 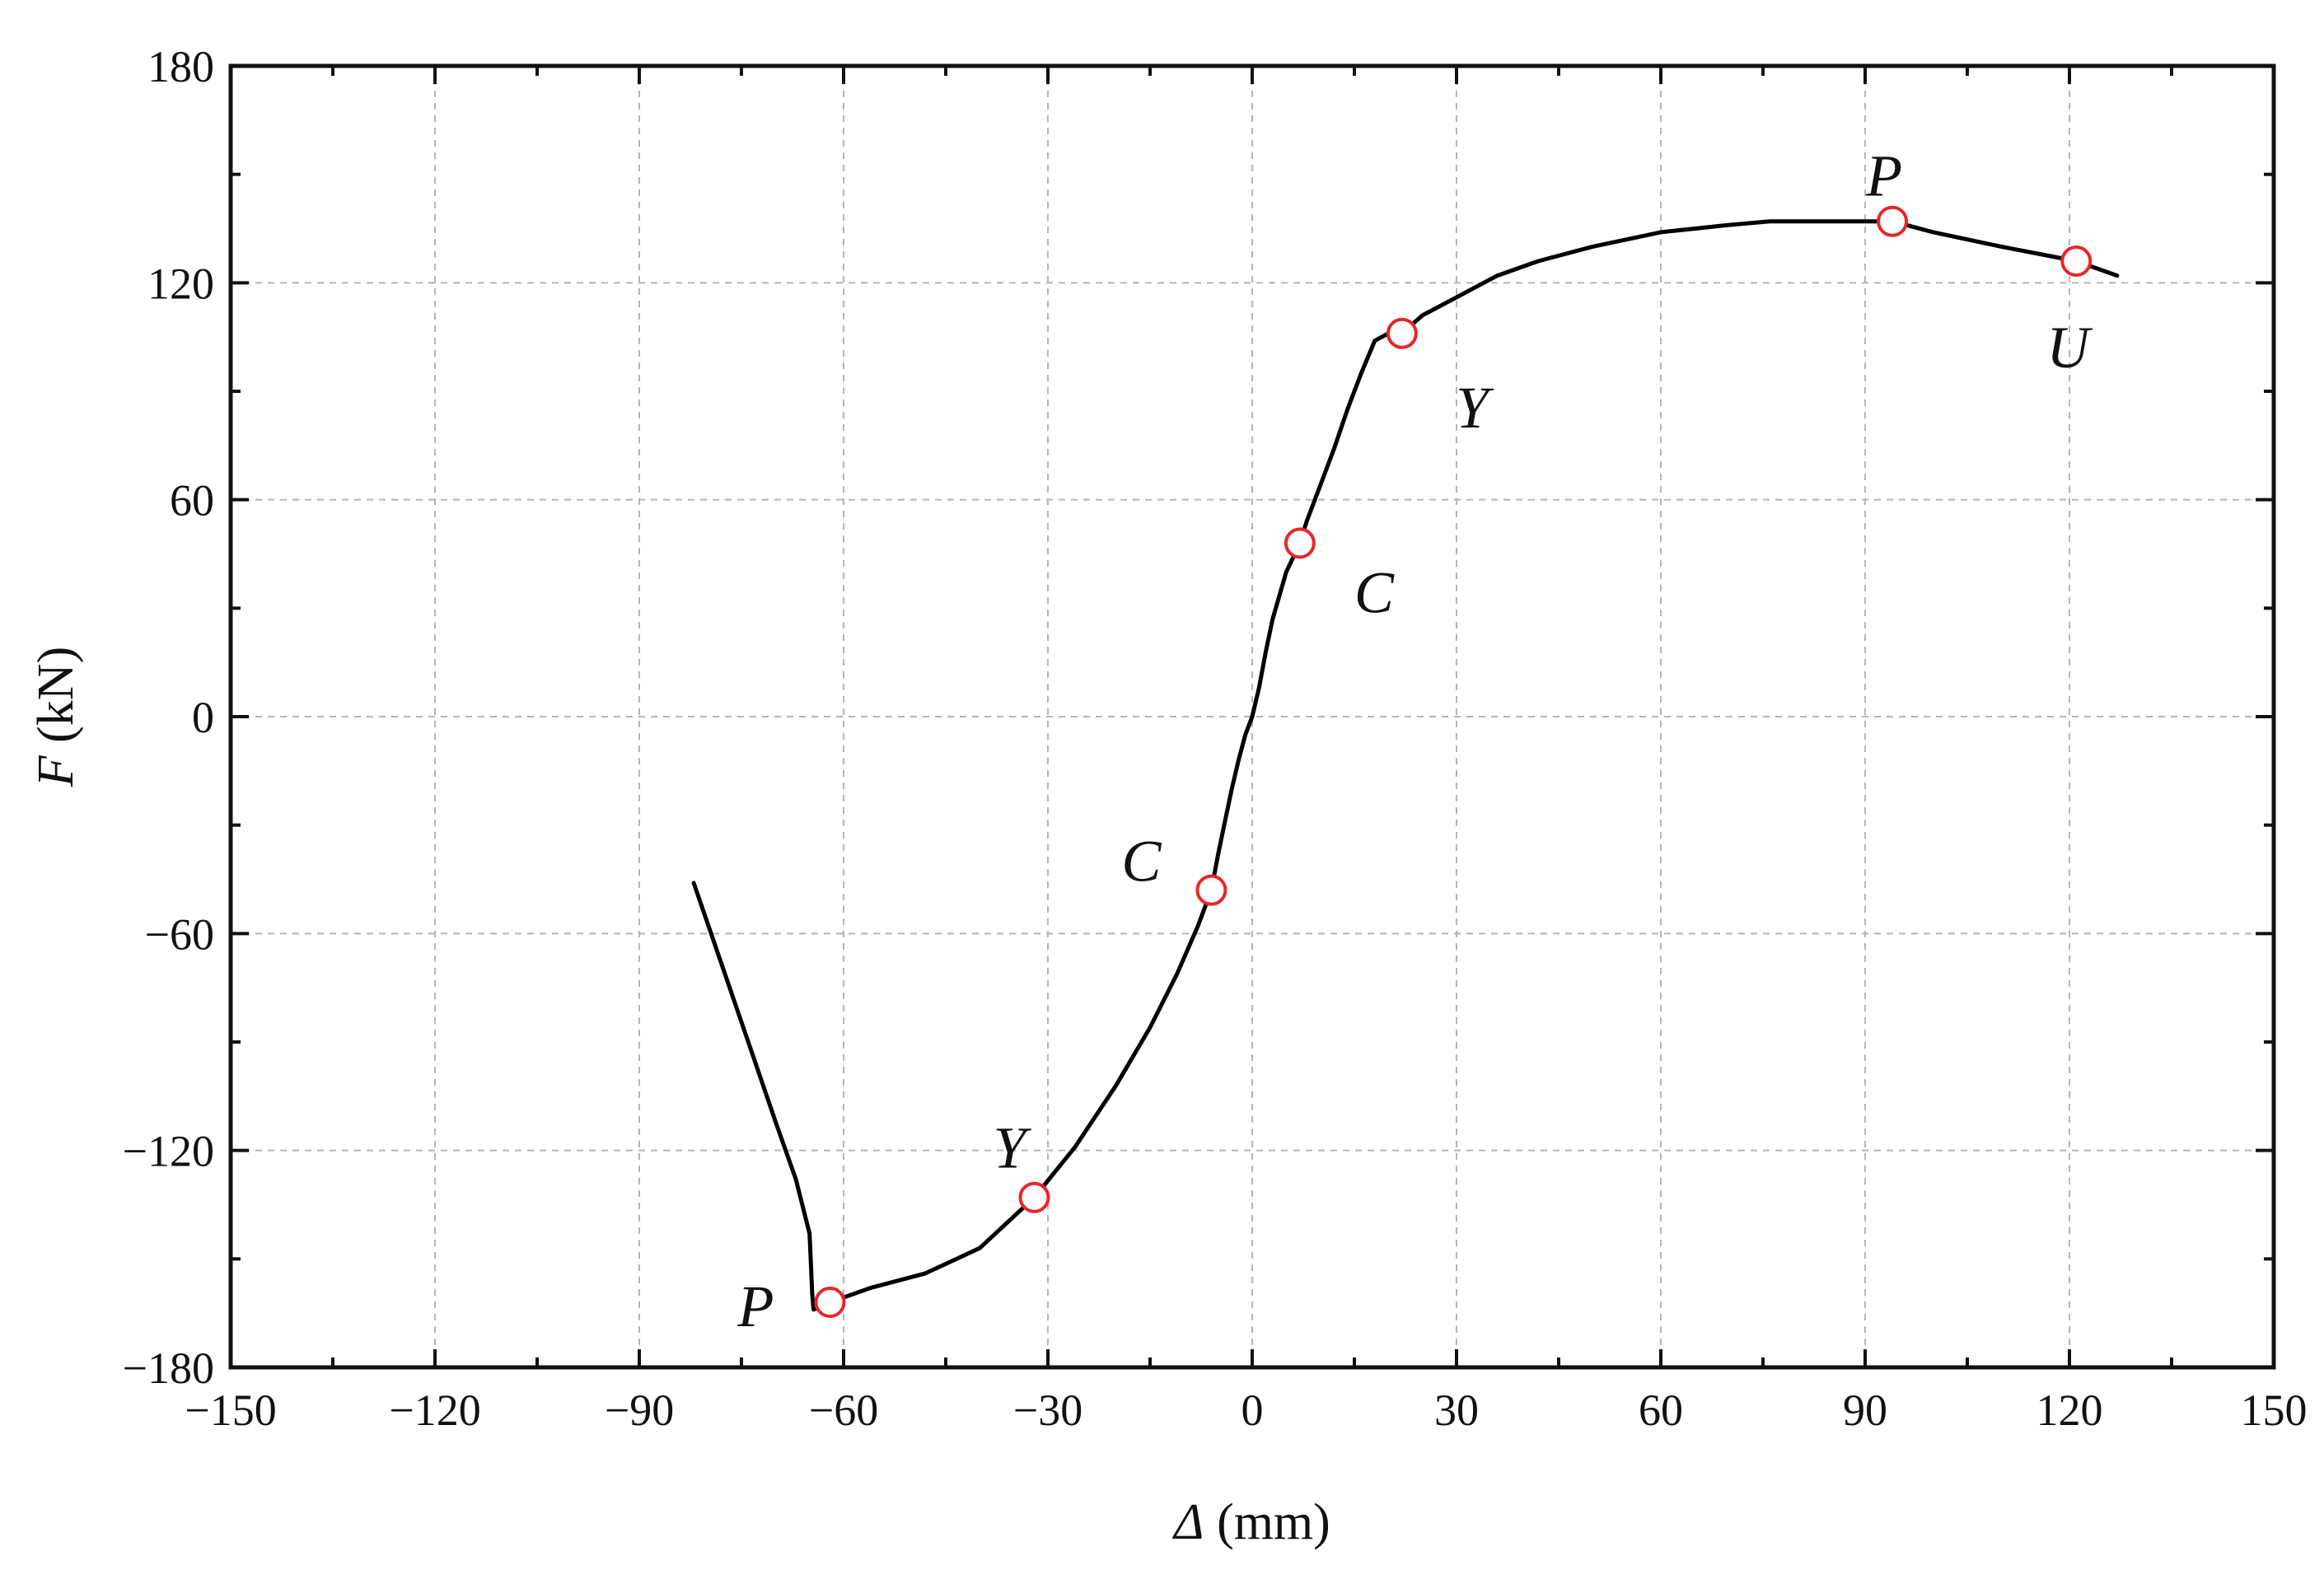 What do you see at coordinates (180, 283) in the screenshot?
I see `y-tick-label: 120` at bounding box center [180, 283].